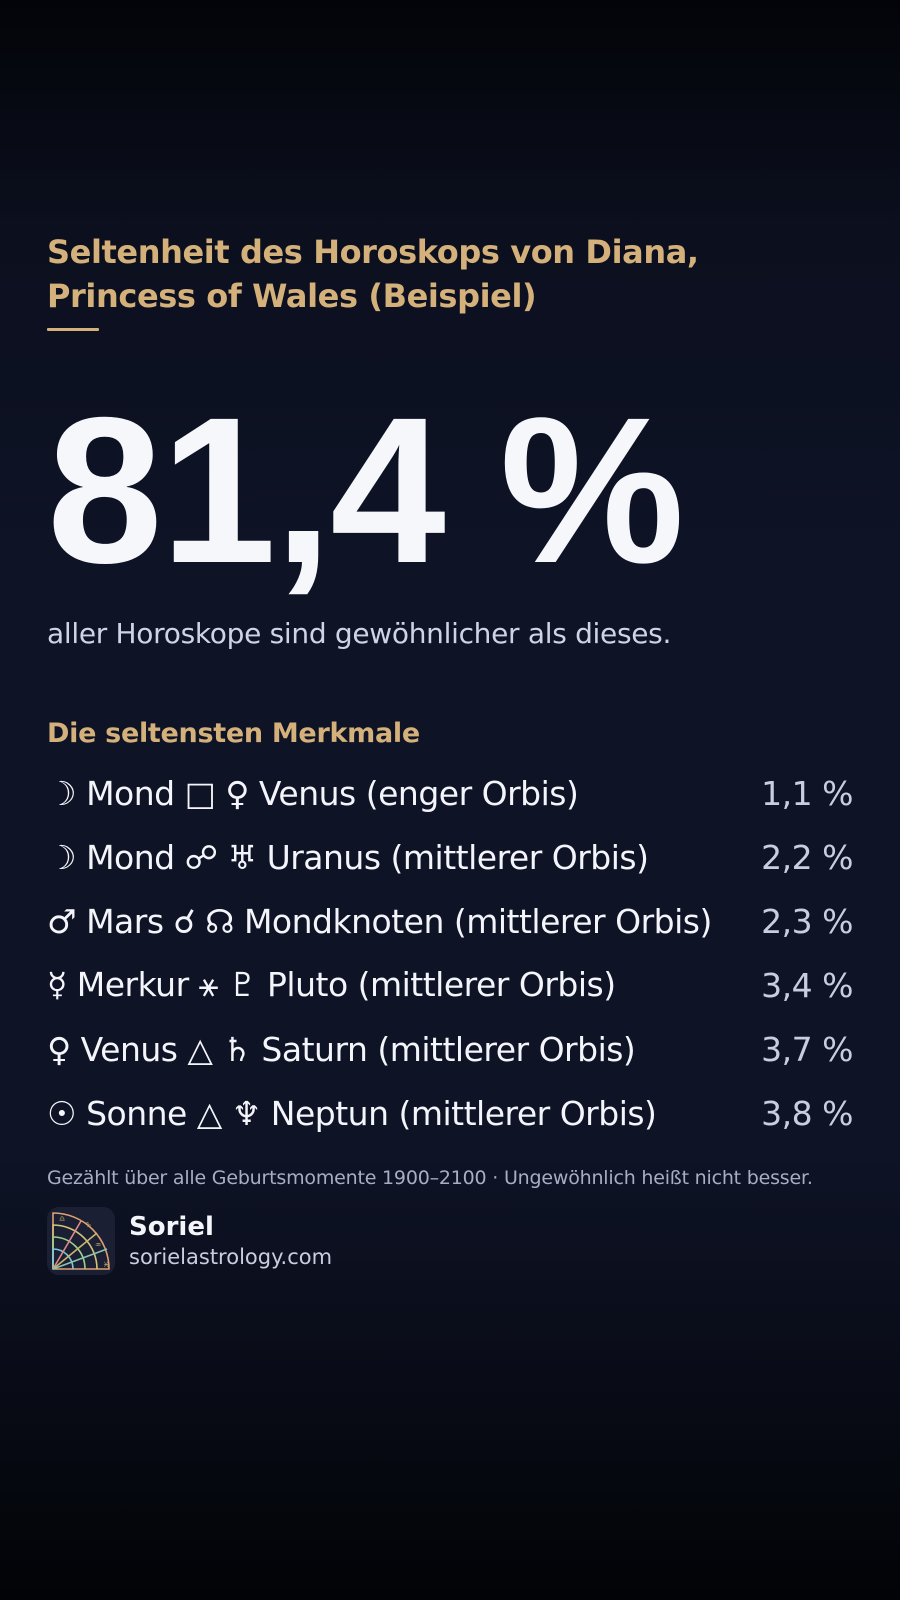 The image size is (900, 1600). I want to click on trait-label: ☿ Merkur ⚹ ♇ Pluto (mittlerer Orbis), so click(331, 984).